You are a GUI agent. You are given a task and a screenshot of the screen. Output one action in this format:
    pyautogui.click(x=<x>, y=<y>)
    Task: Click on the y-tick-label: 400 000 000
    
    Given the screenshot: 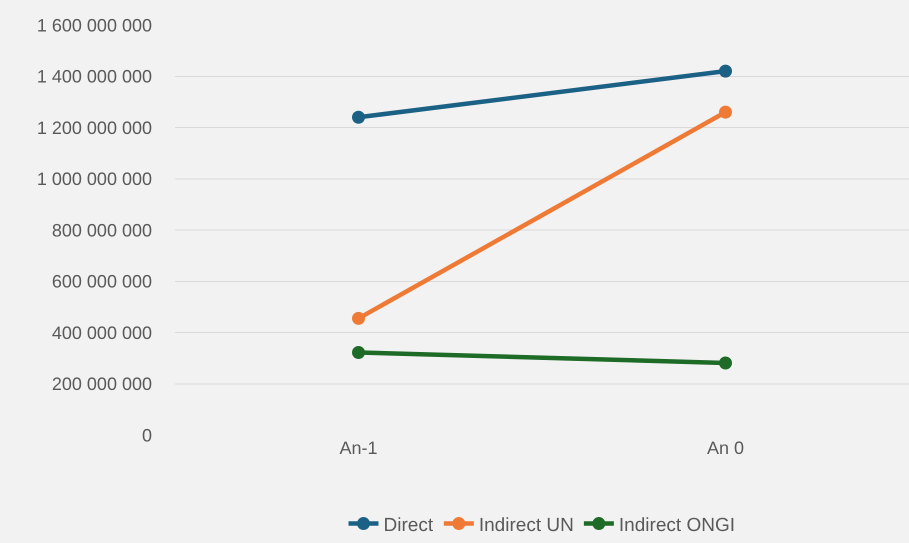 What is the action you would take?
    pyautogui.click(x=102, y=332)
    